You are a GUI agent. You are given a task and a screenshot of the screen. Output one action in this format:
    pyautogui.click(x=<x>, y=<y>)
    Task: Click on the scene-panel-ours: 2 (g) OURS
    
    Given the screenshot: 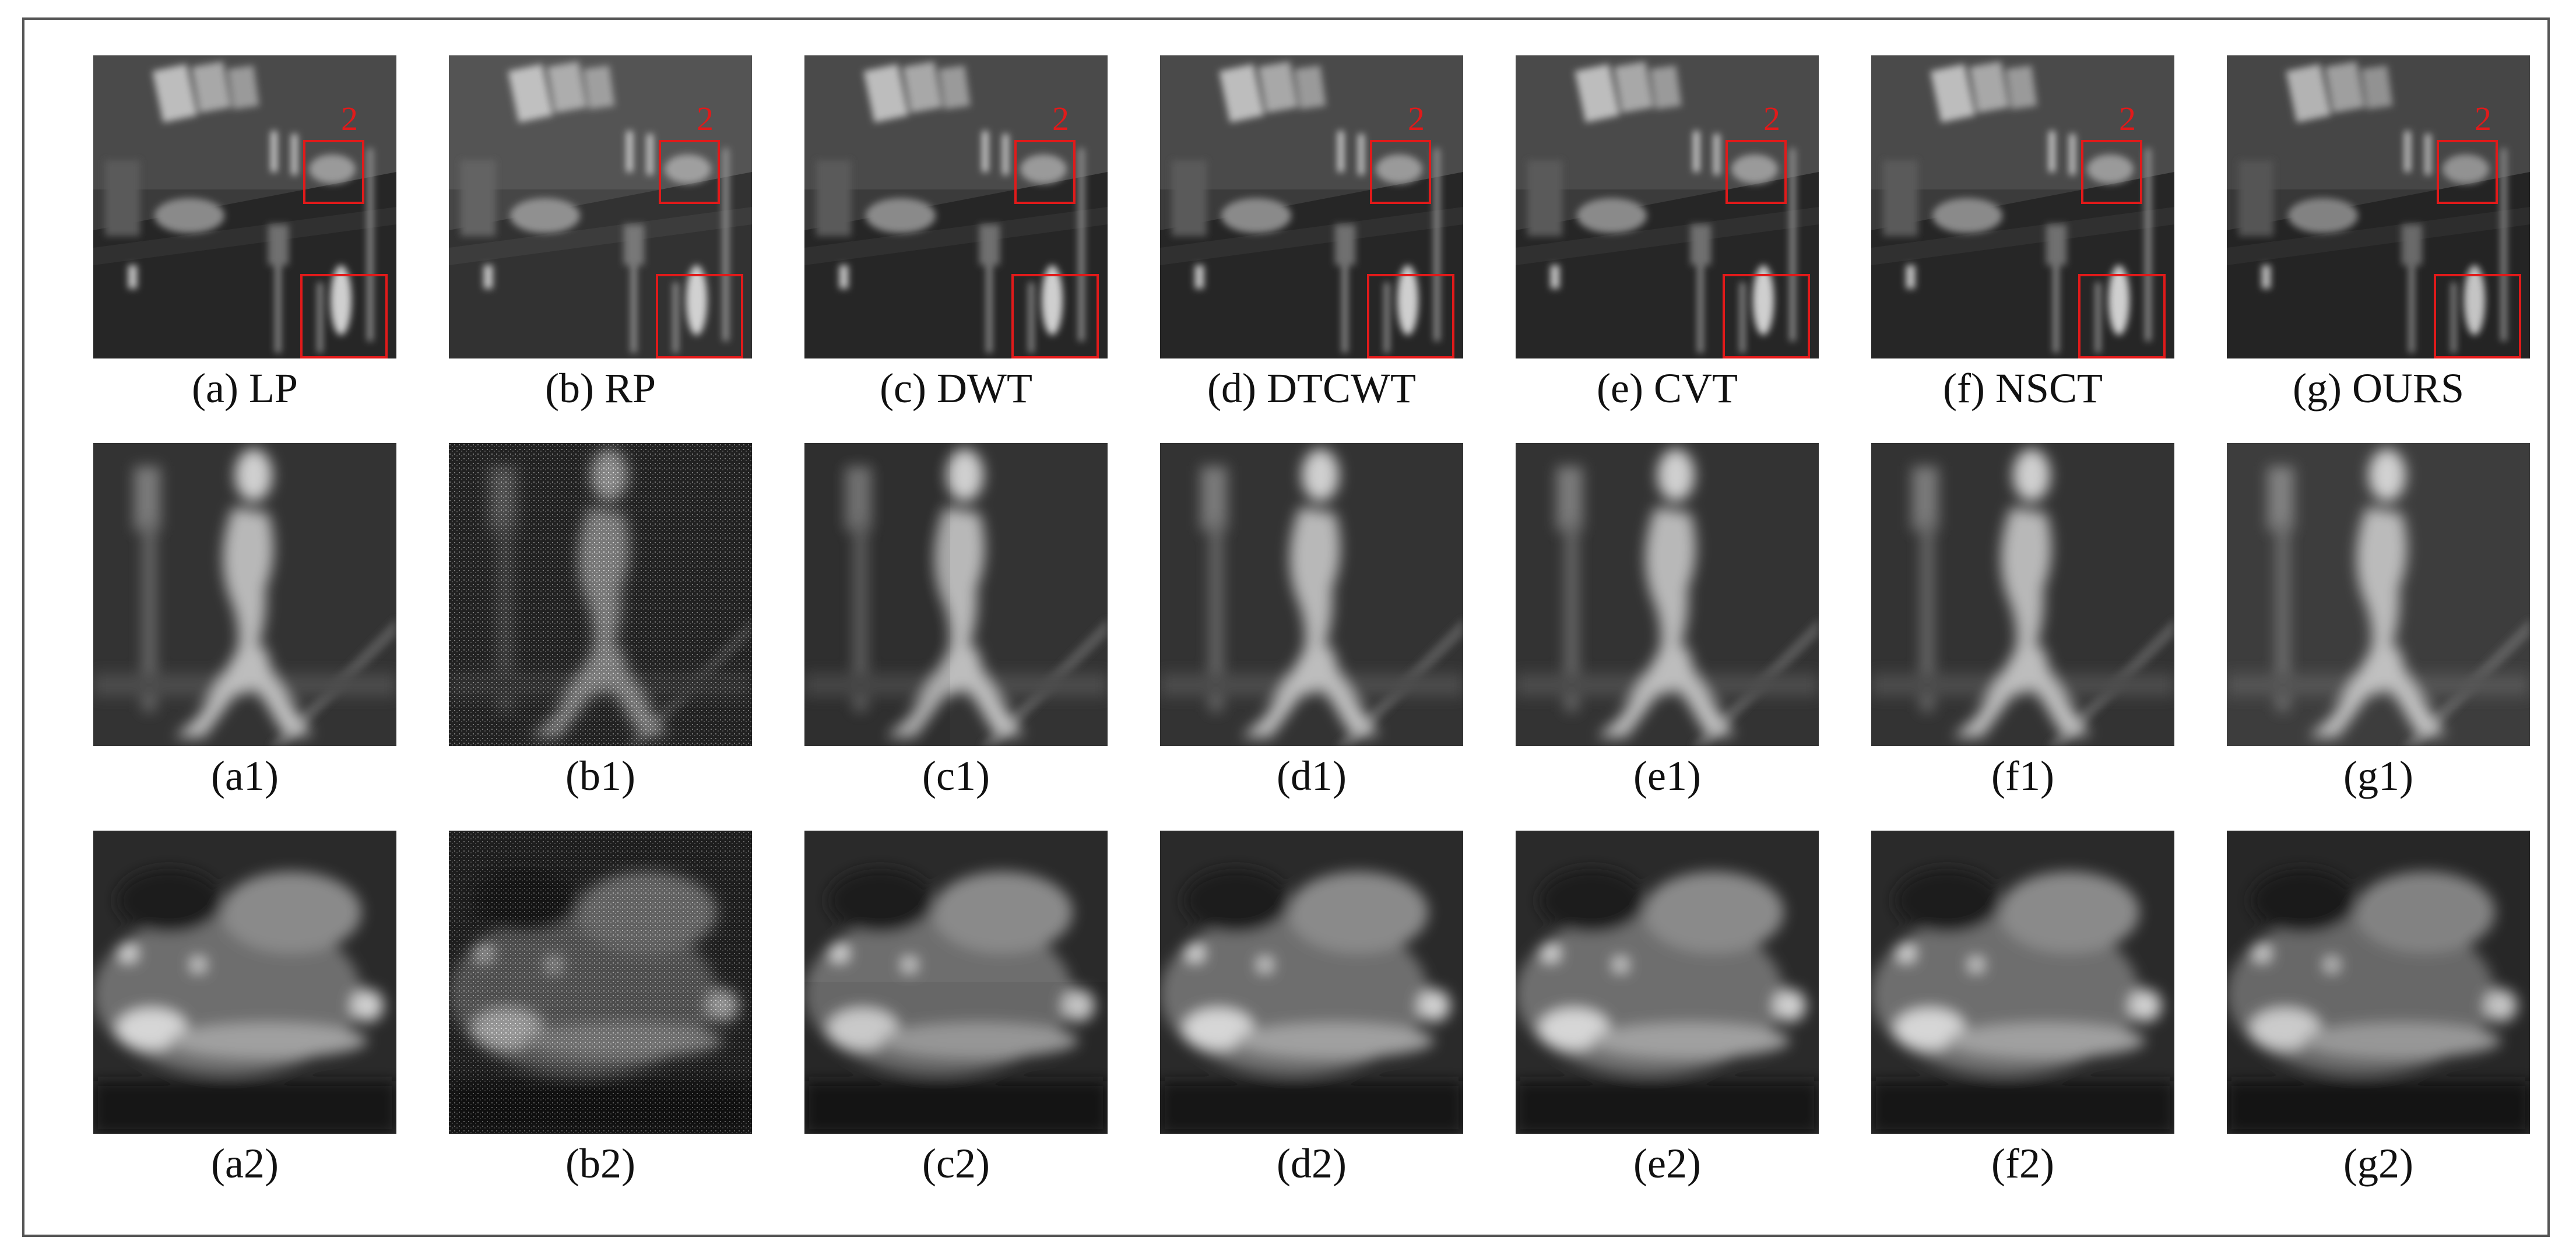 What is the action you would take?
    pyautogui.click(x=2378, y=249)
    